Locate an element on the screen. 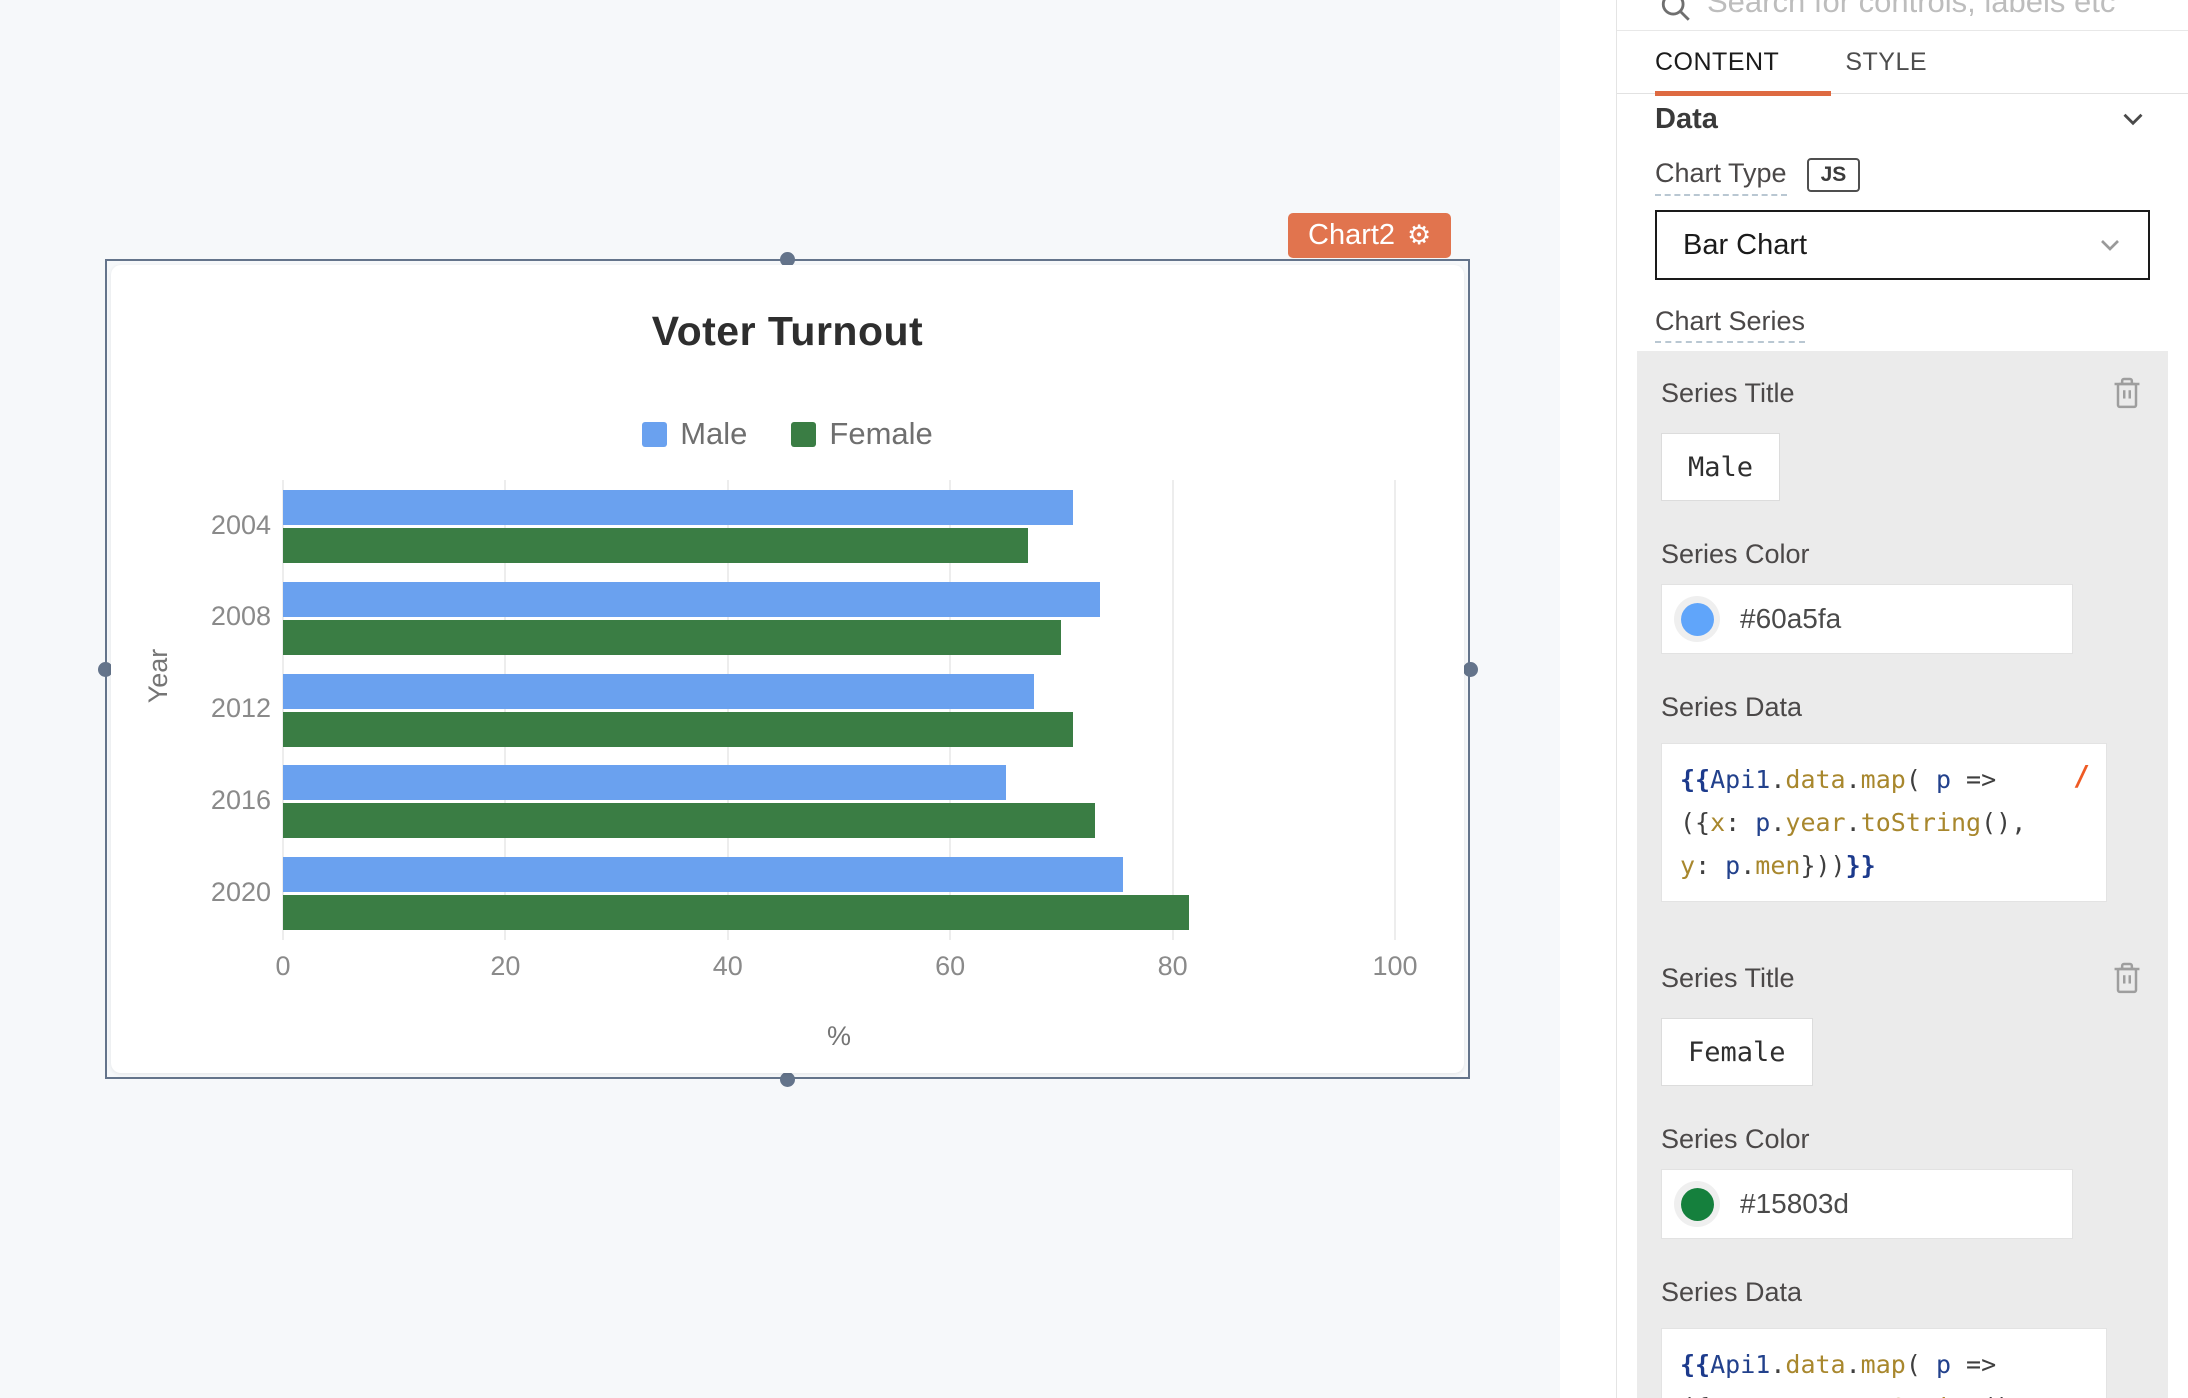 The image size is (2188, 1398). bar-female-2012 is located at coordinates (678, 729).